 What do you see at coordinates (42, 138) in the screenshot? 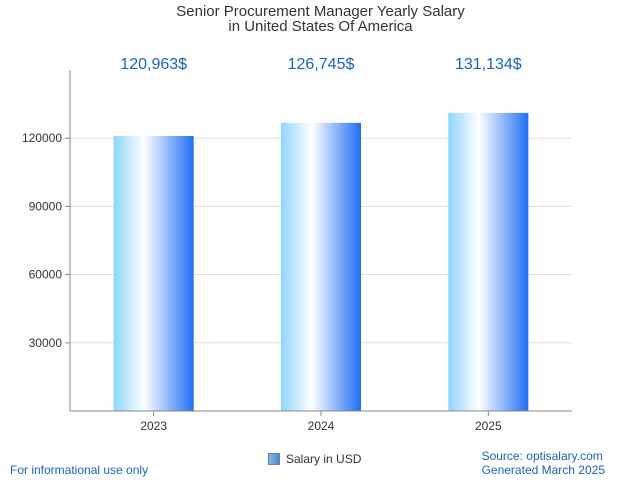
I see `y-tick-label: 120000` at bounding box center [42, 138].